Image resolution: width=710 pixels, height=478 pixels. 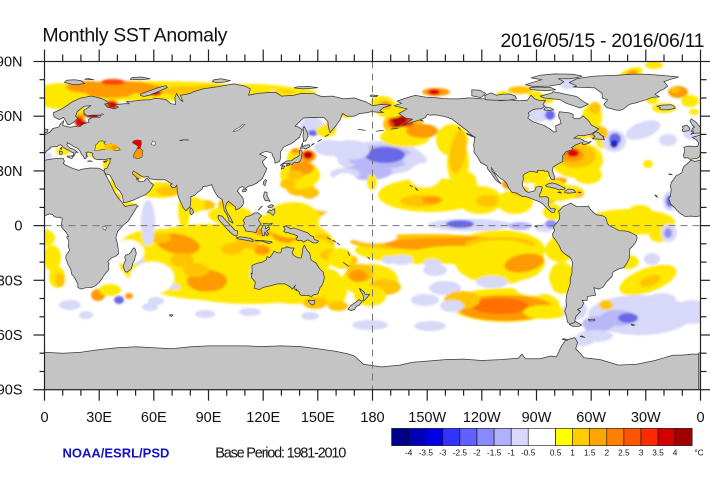 I want to click on svg-text: 2, so click(x=606, y=453).